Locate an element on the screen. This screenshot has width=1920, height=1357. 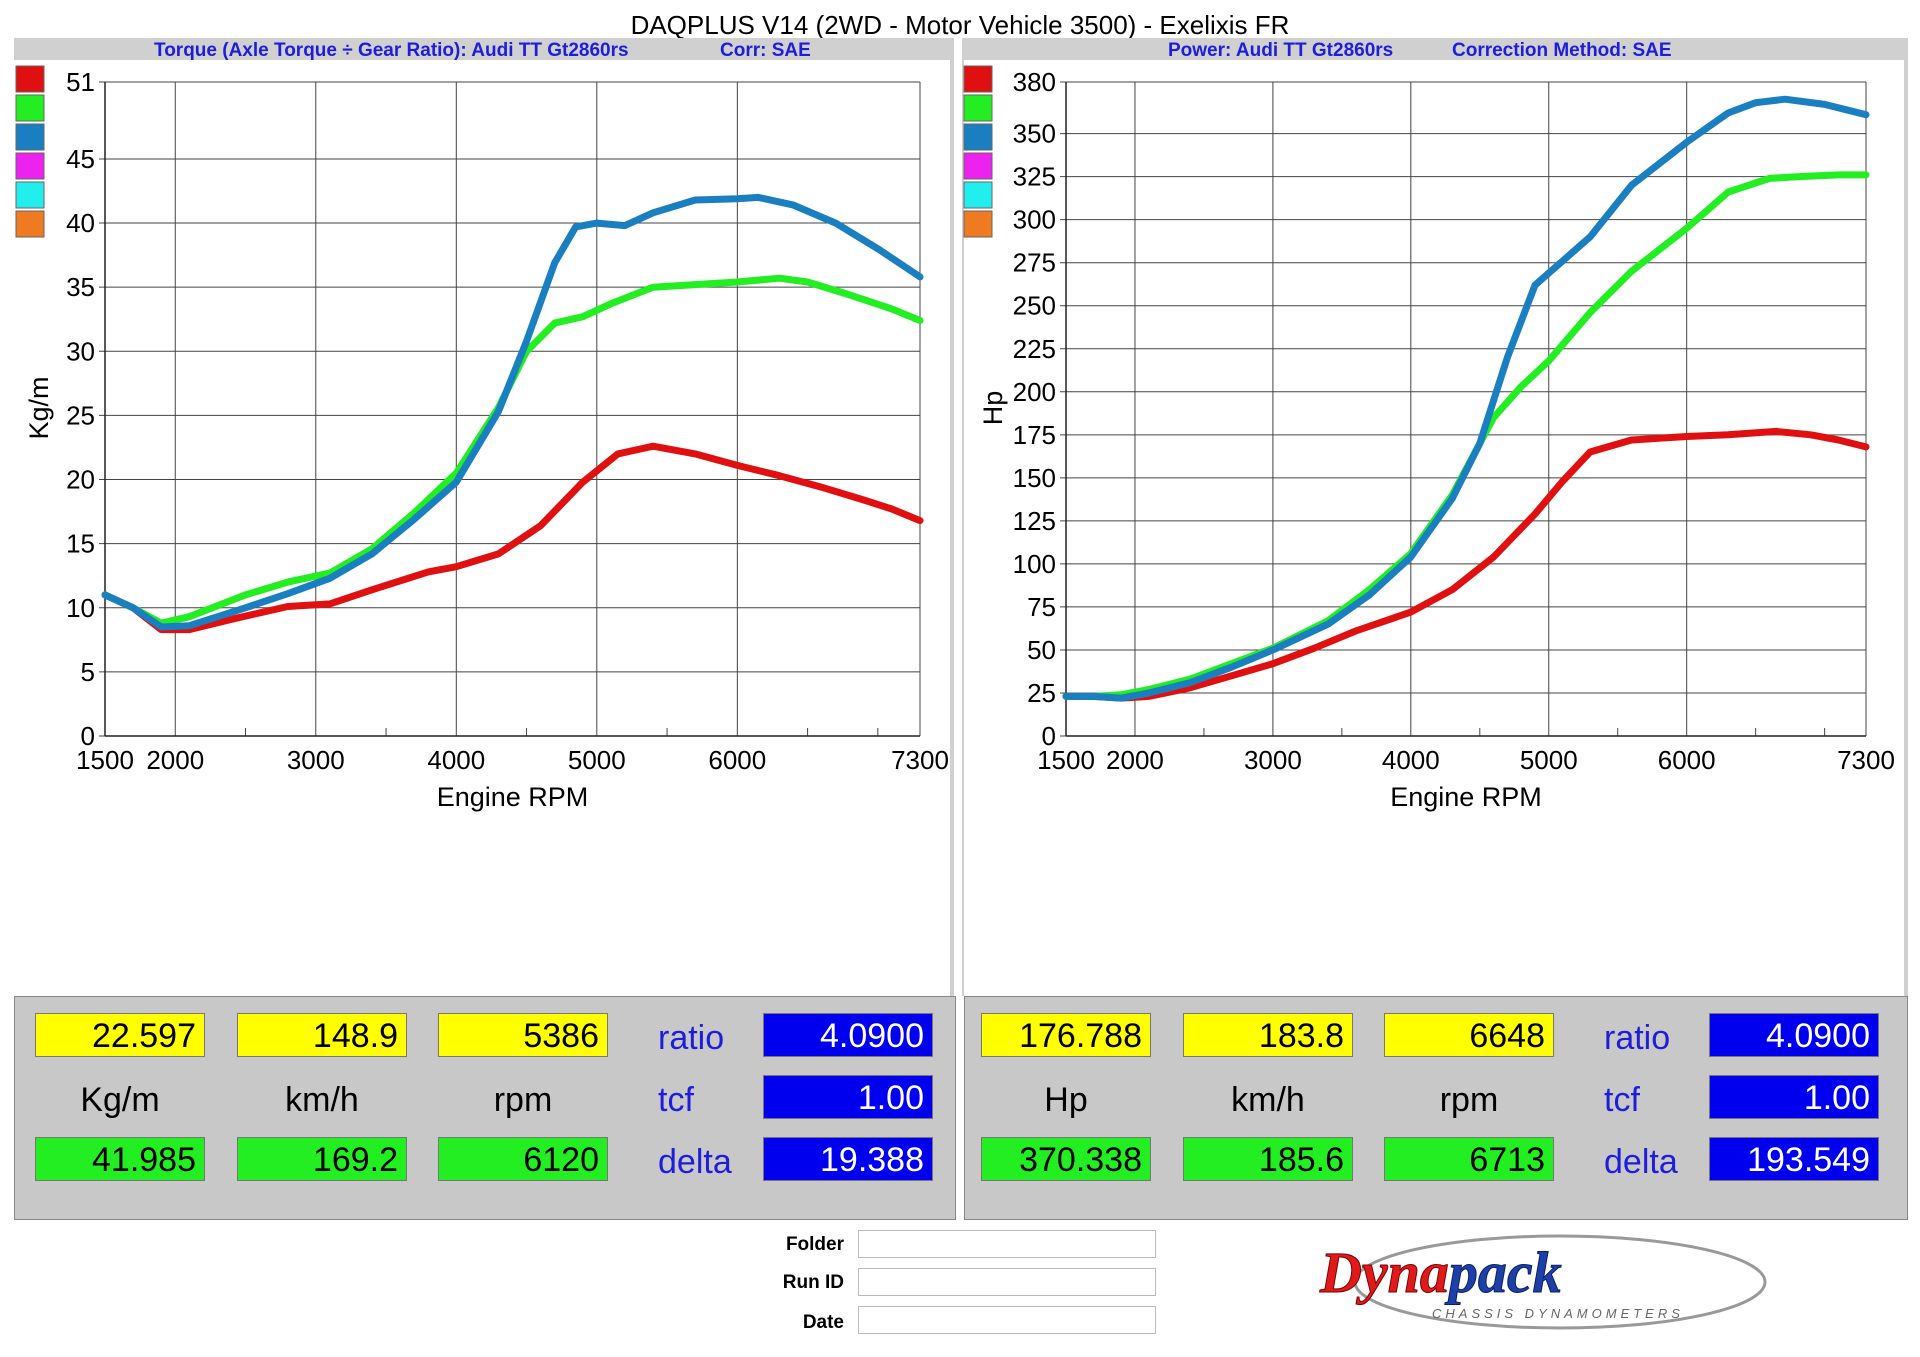
y-tick-label: 350 is located at coordinates (1034, 134).